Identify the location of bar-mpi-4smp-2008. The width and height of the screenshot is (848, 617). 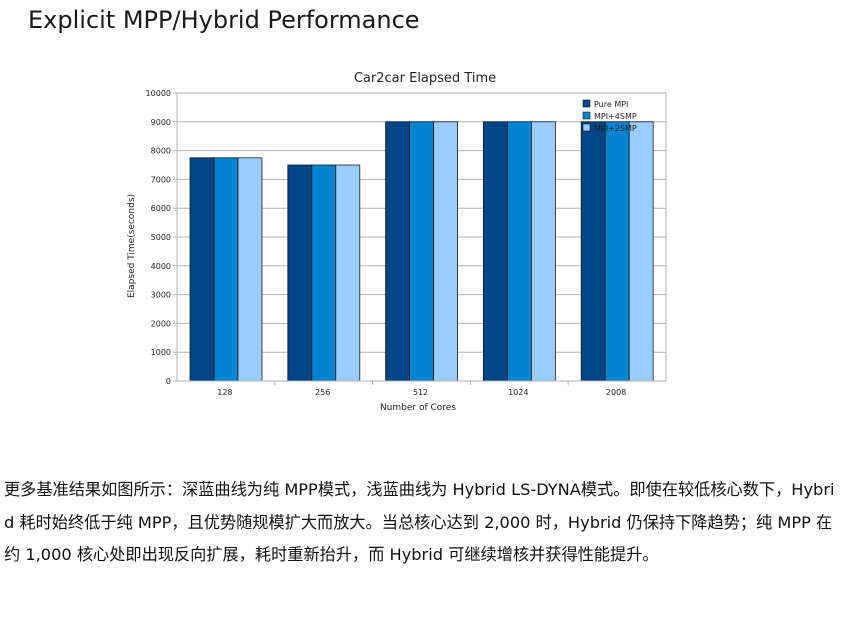
(617, 251).